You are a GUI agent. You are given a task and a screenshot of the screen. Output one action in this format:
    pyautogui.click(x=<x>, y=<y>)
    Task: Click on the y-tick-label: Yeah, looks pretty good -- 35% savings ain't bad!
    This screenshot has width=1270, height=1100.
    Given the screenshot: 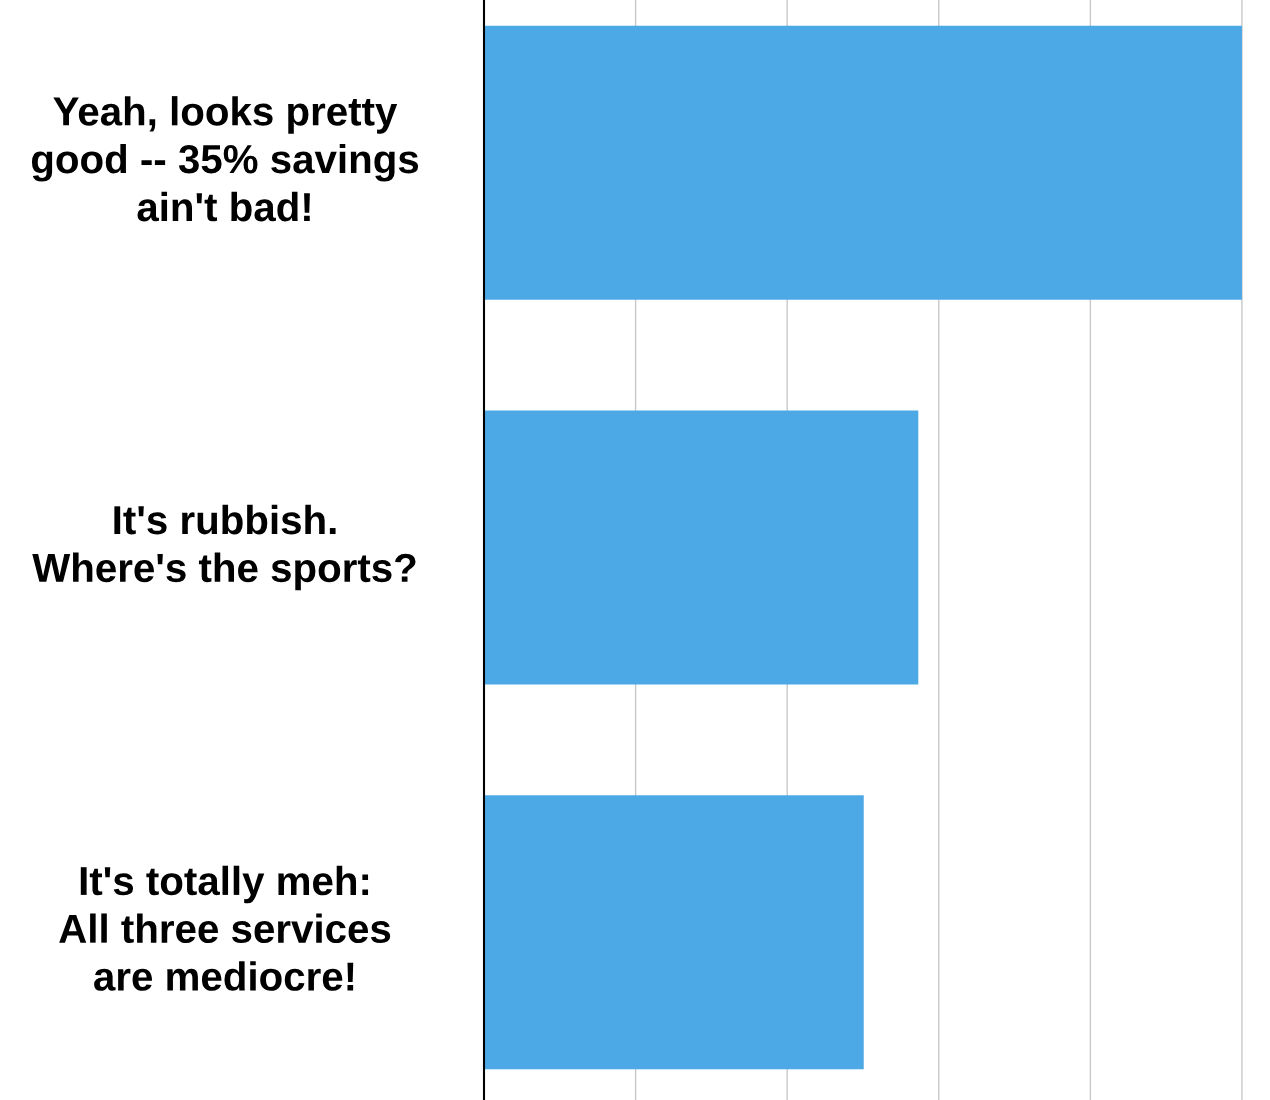 What is the action you would take?
    pyautogui.click(x=225, y=159)
    